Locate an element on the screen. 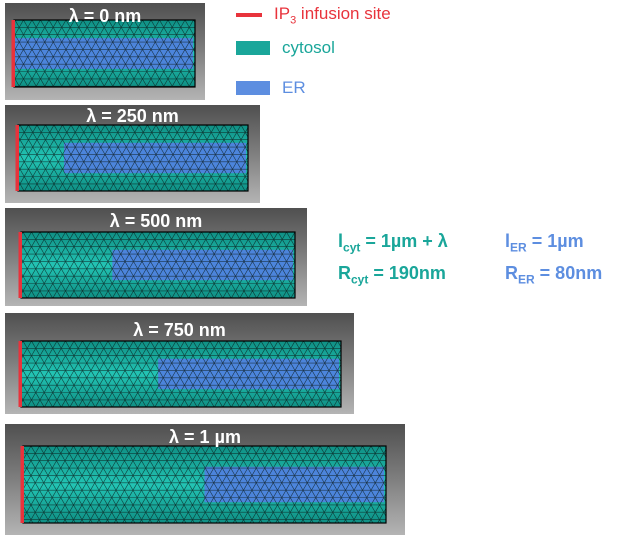  legend-er: ER is located at coordinates (271, 88).